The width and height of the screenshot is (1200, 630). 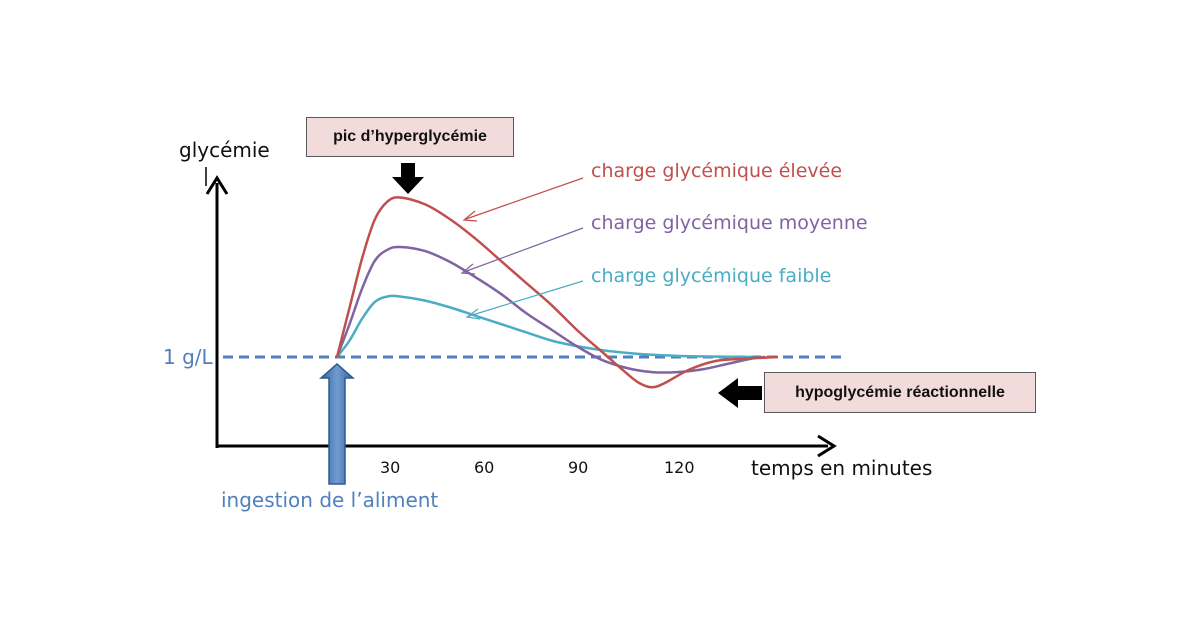 I want to click on series-line-elevee, so click(x=557, y=292).